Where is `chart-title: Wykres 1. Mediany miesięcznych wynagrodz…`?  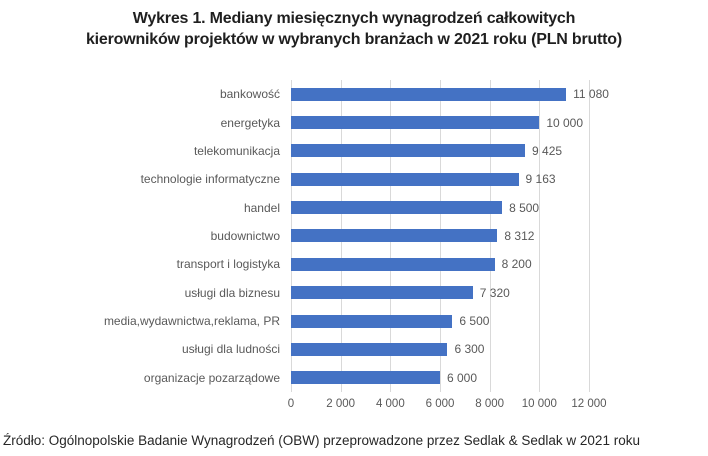
chart-title: Wykres 1. Mediany miesięcznych wynagrodz… is located at coordinates (354, 29).